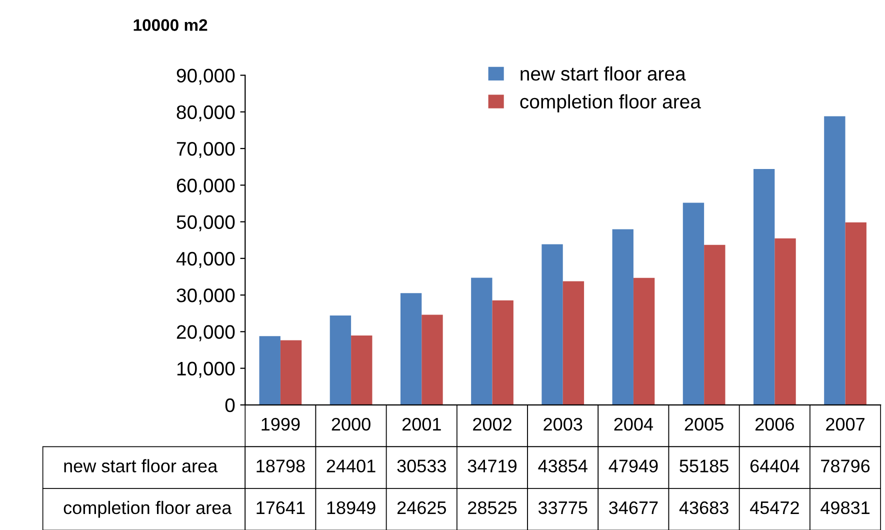 This screenshot has height=530, width=885. Describe the element at coordinates (633, 507) in the screenshot. I see `data-label: 34677` at that location.